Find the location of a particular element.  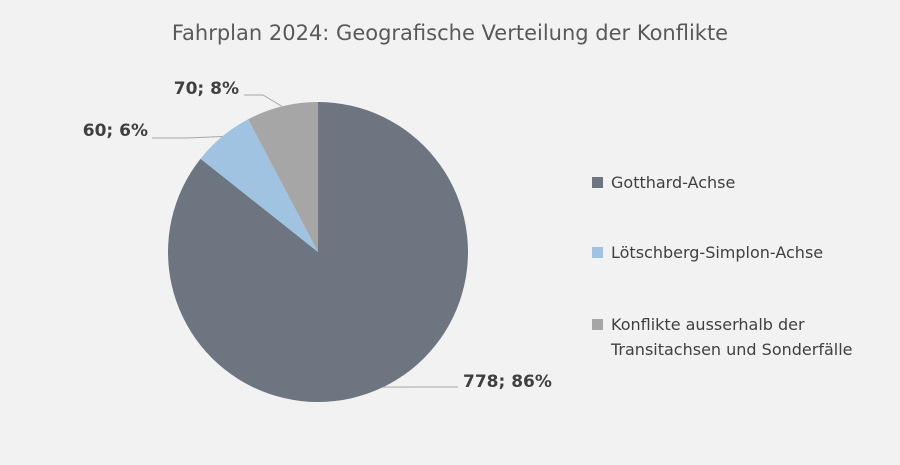

legend-item: Gotthard-Achse is located at coordinates (737, 182).